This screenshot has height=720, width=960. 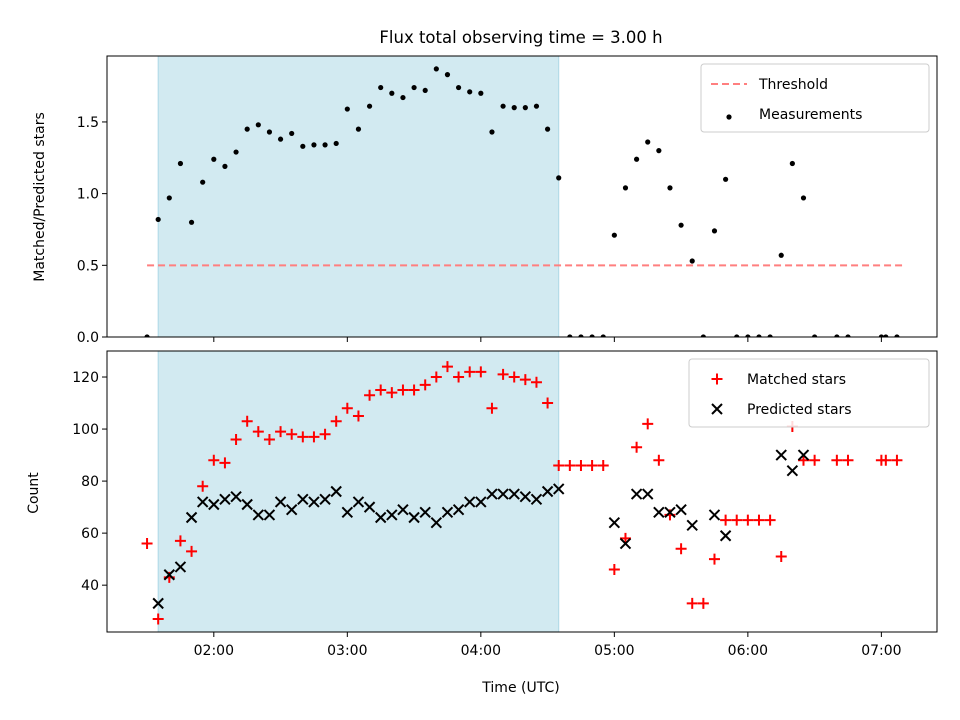 I want to click on y-axis-label-ratio: Matched/Predicted stars, so click(x=40, y=197).